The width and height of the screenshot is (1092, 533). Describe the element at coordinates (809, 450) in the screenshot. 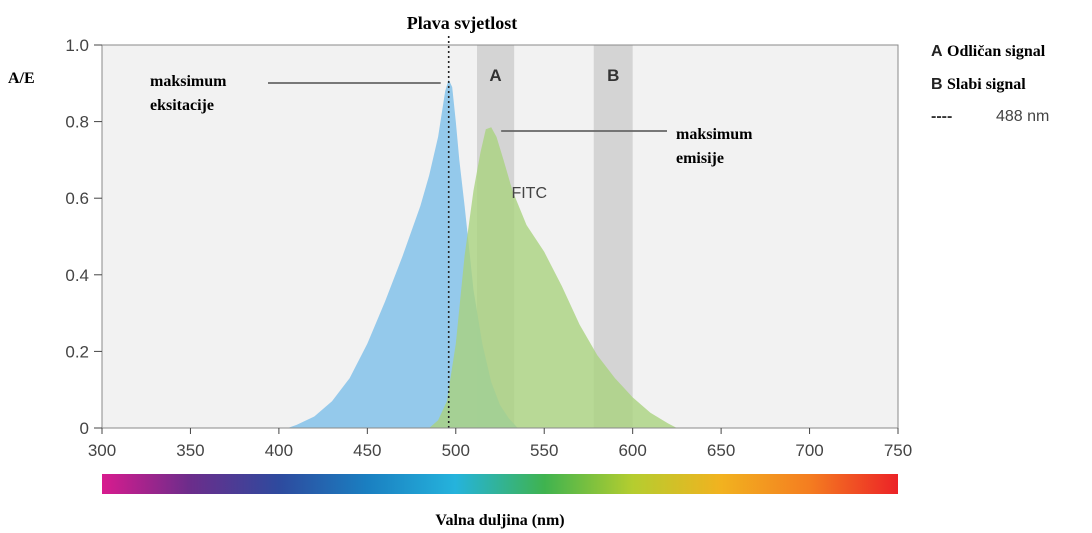

I see `x-tick-label: 700` at that location.